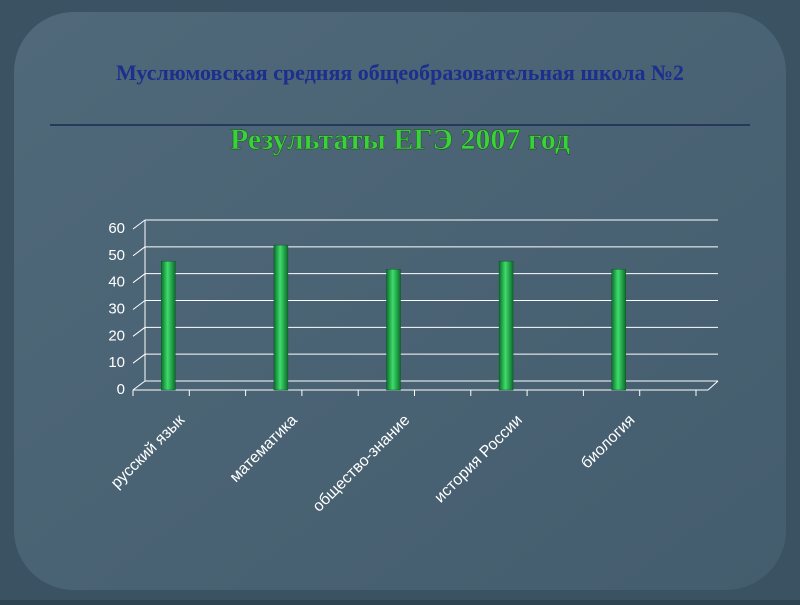  I want to click on y-tick-label: 60, so click(116, 228).